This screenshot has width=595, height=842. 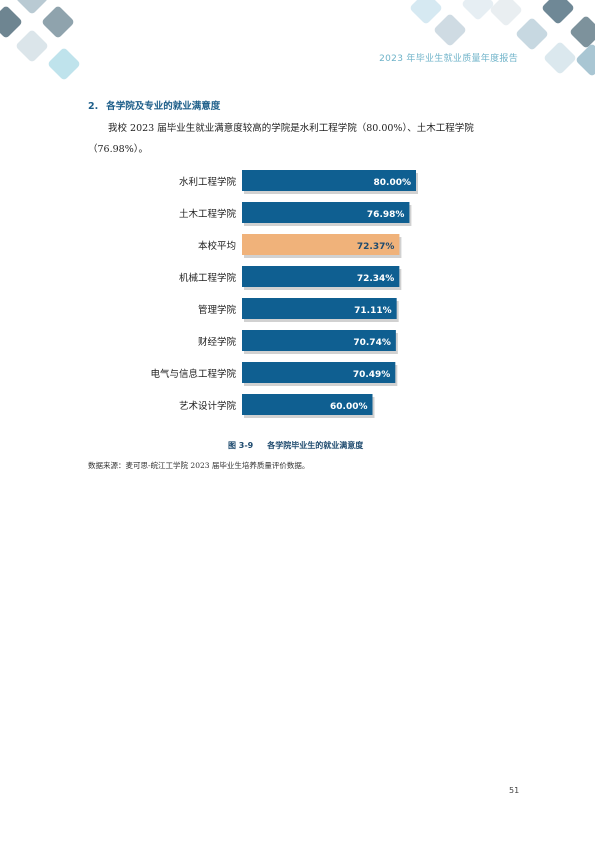 I want to click on section-number: 2., so click(x=93, y=106).